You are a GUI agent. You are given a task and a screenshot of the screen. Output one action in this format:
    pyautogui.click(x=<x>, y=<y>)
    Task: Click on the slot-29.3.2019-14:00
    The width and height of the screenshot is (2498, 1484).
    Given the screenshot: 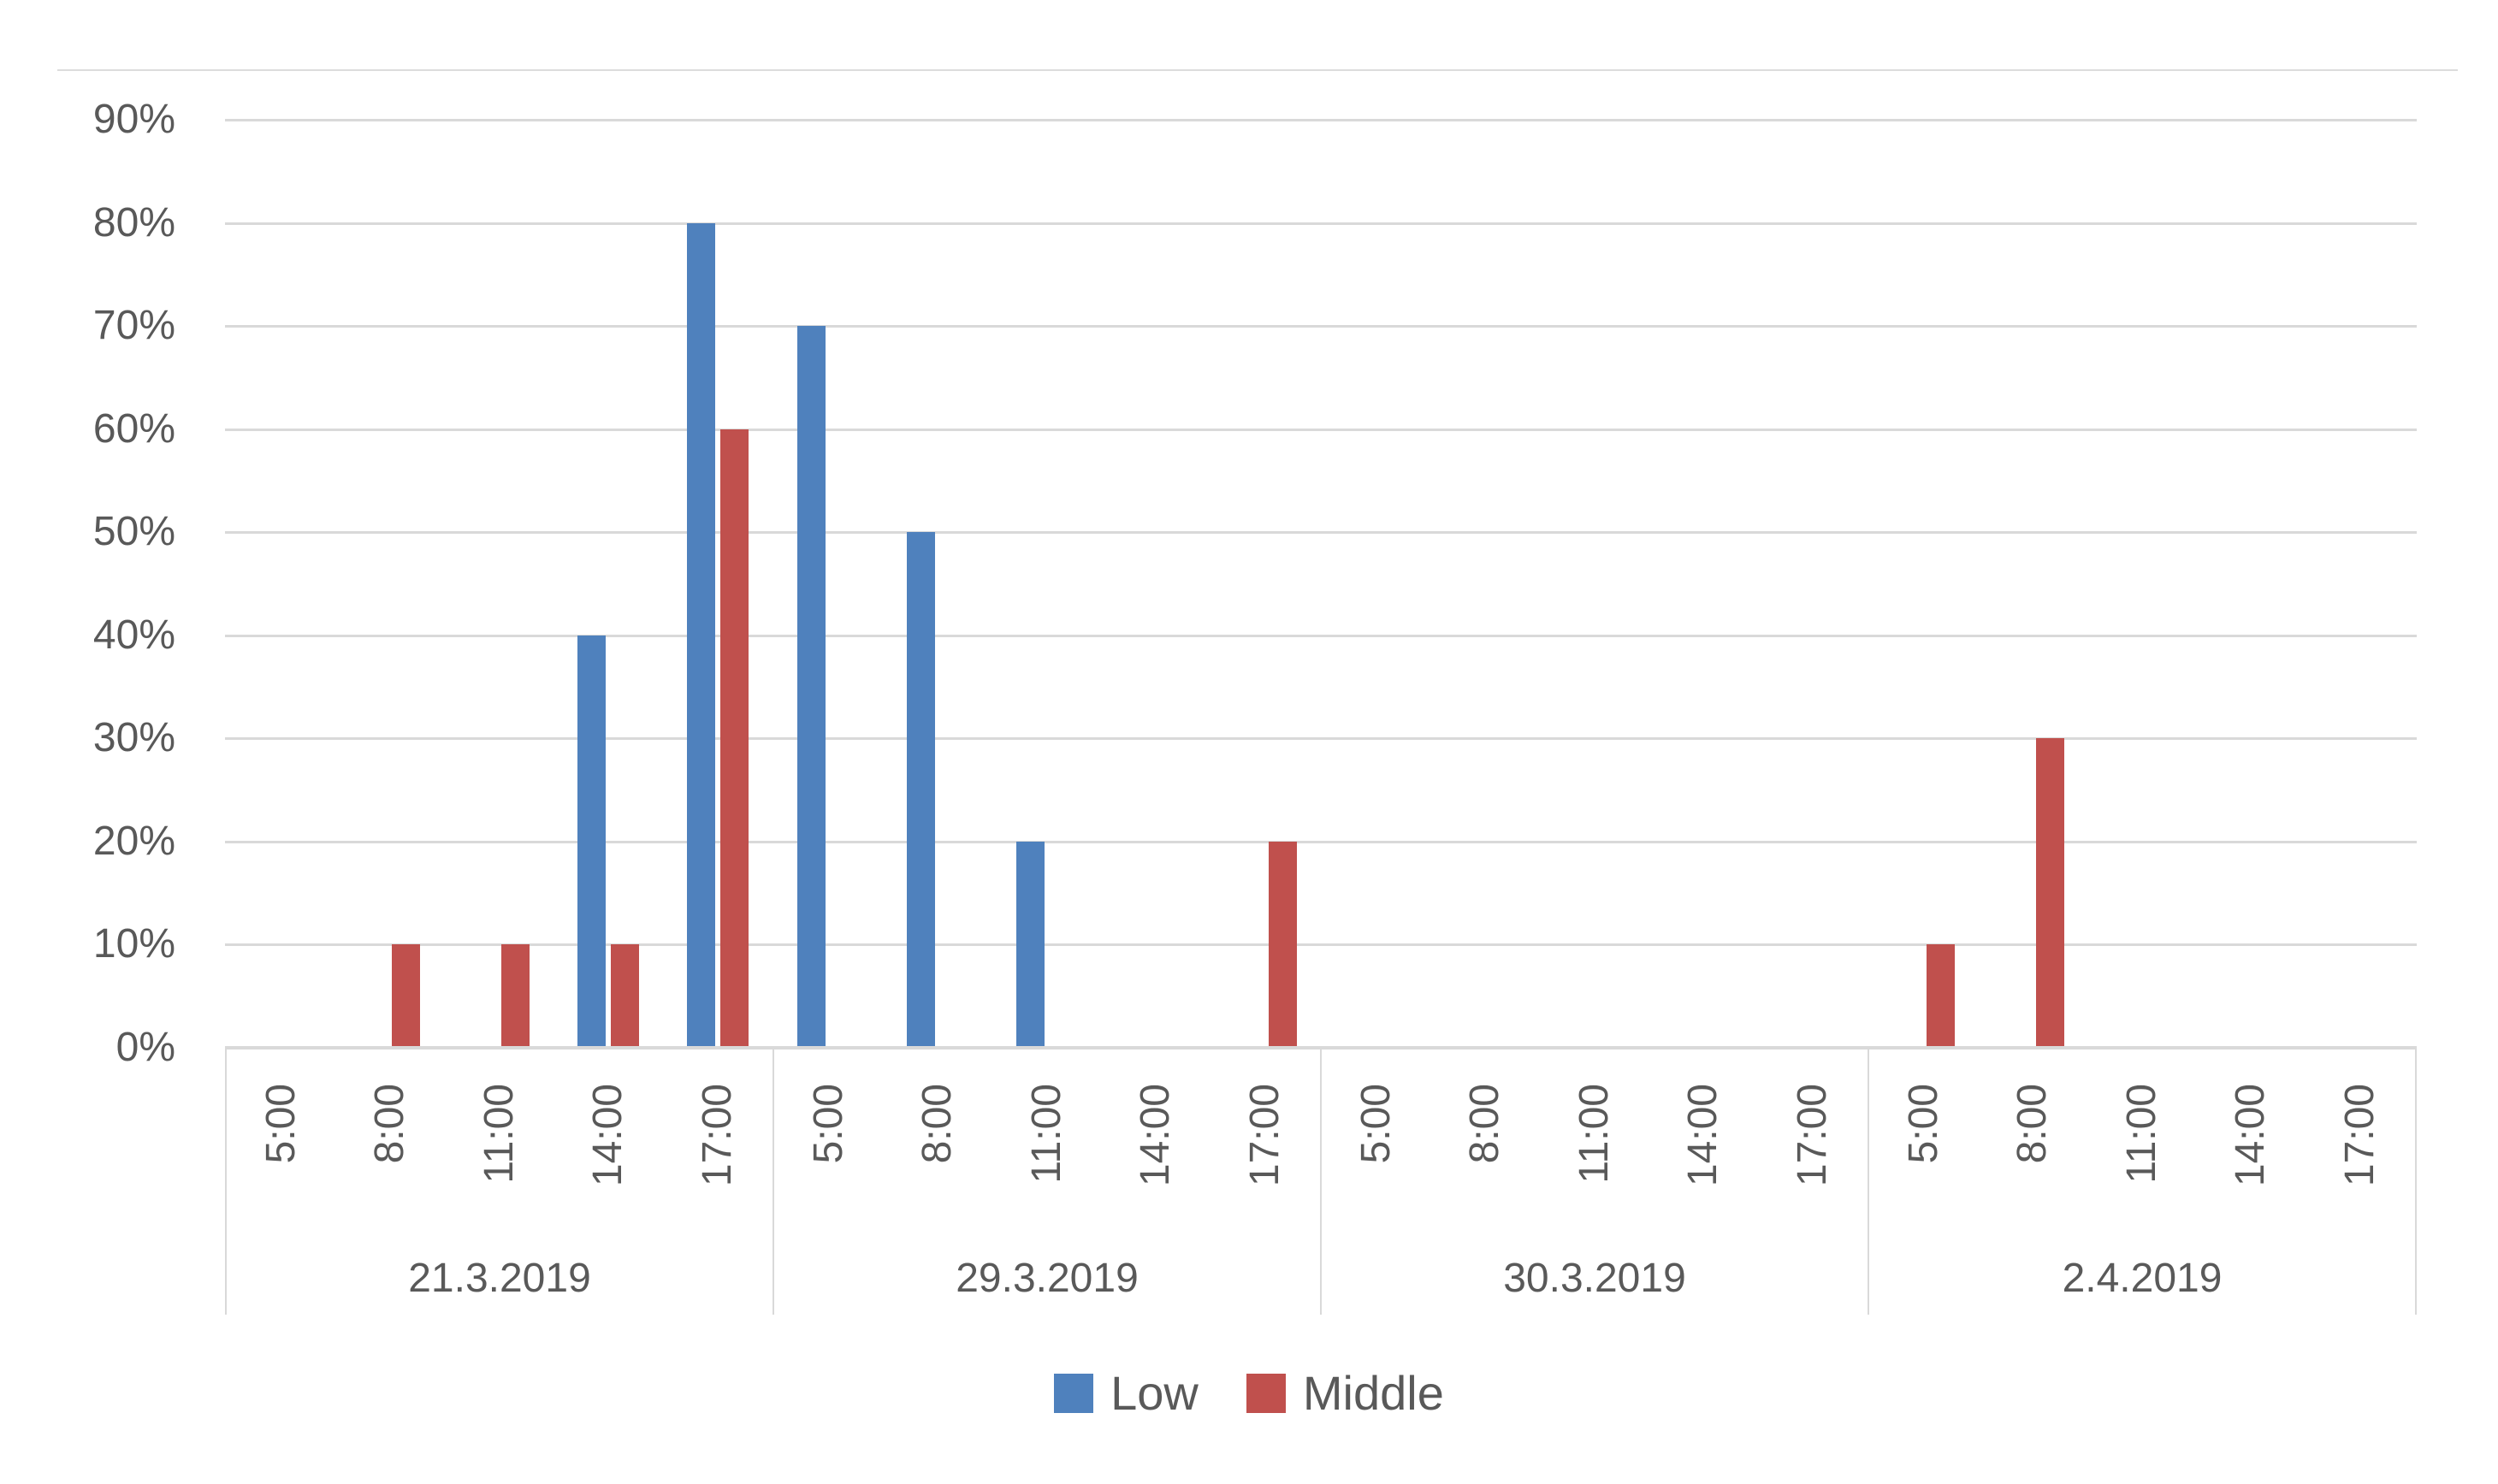 What is the action you would take?
    pyautogui.click(x=1156, y=584)
    